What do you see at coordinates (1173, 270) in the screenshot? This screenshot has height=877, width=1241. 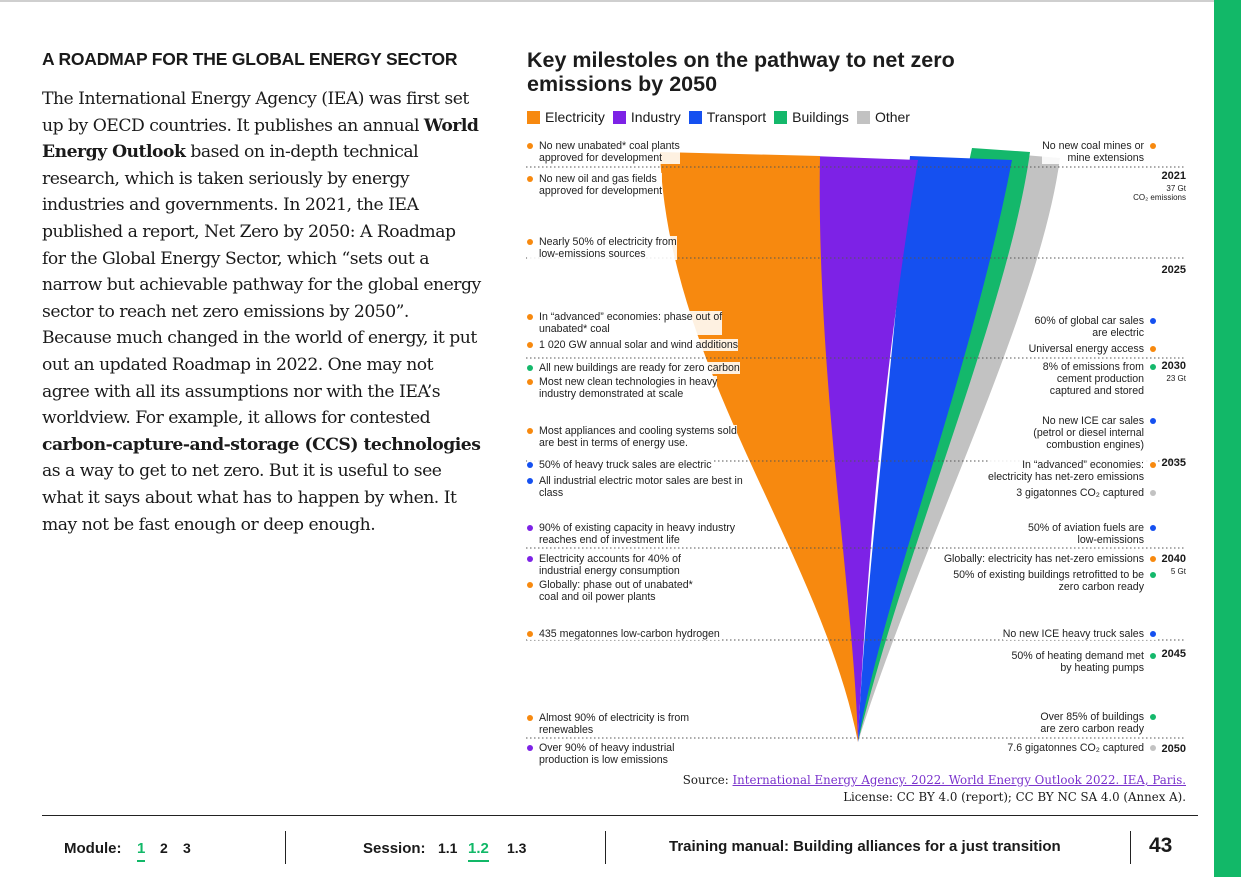 I see `year-label: 2025` at bounding box center [1173, 270].